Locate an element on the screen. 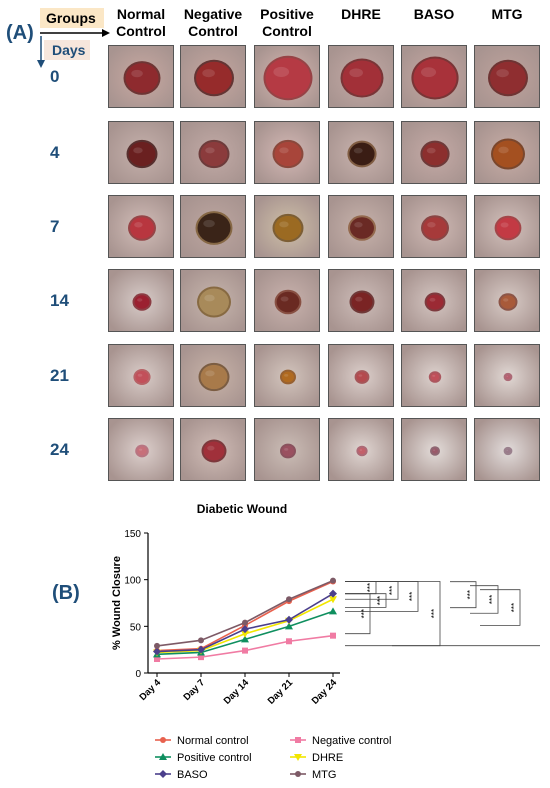 Image resolution: width=550 pixels, height=788 pixels. x-tick-label: Day 7 is located at coordinates (194, 690).